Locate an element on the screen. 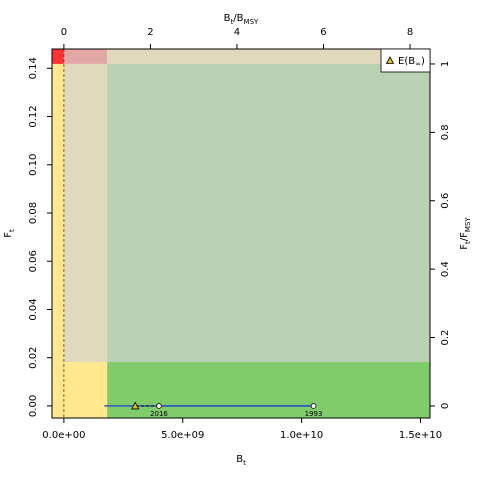 The width and height of the screenshot is (480, 485). right-tick-label: 0.8 is located at coordinates (445, 132).